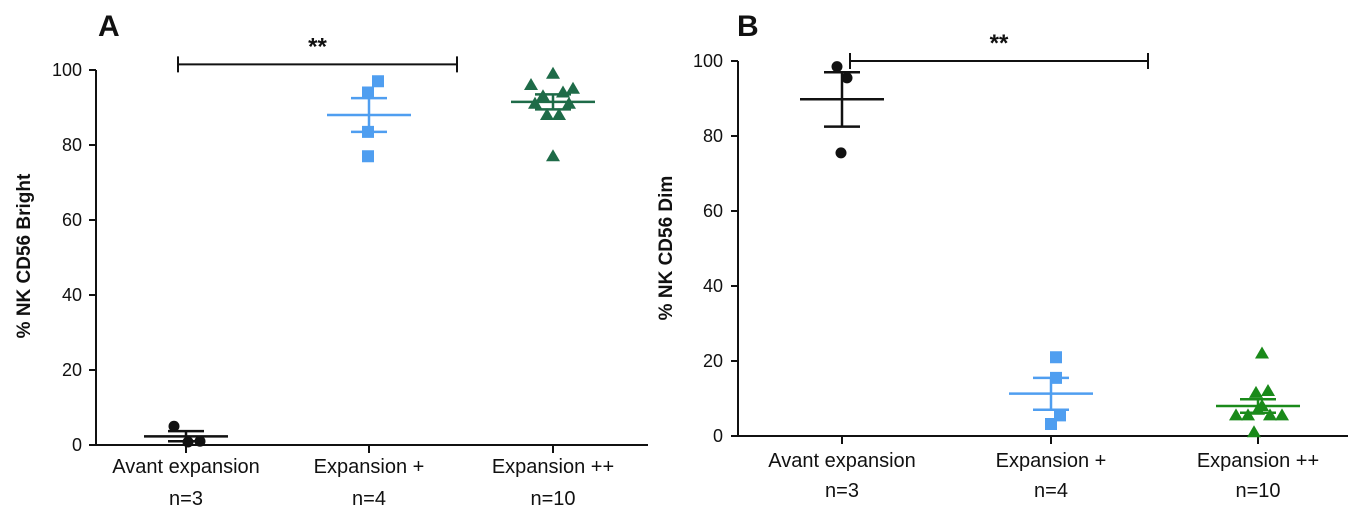 The image size is (1360, 512). What do you see at coordinates (109, 26) in the screenshot?
I see `panel-a-letter: A` at bounding box center [109, 26].